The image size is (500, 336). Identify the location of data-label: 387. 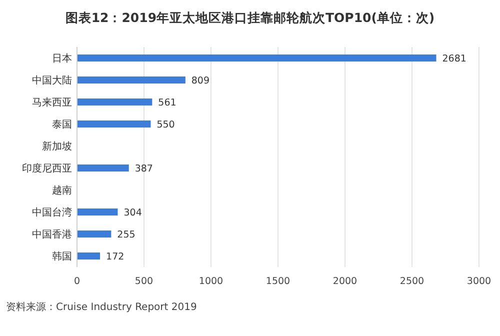
(143, 169).